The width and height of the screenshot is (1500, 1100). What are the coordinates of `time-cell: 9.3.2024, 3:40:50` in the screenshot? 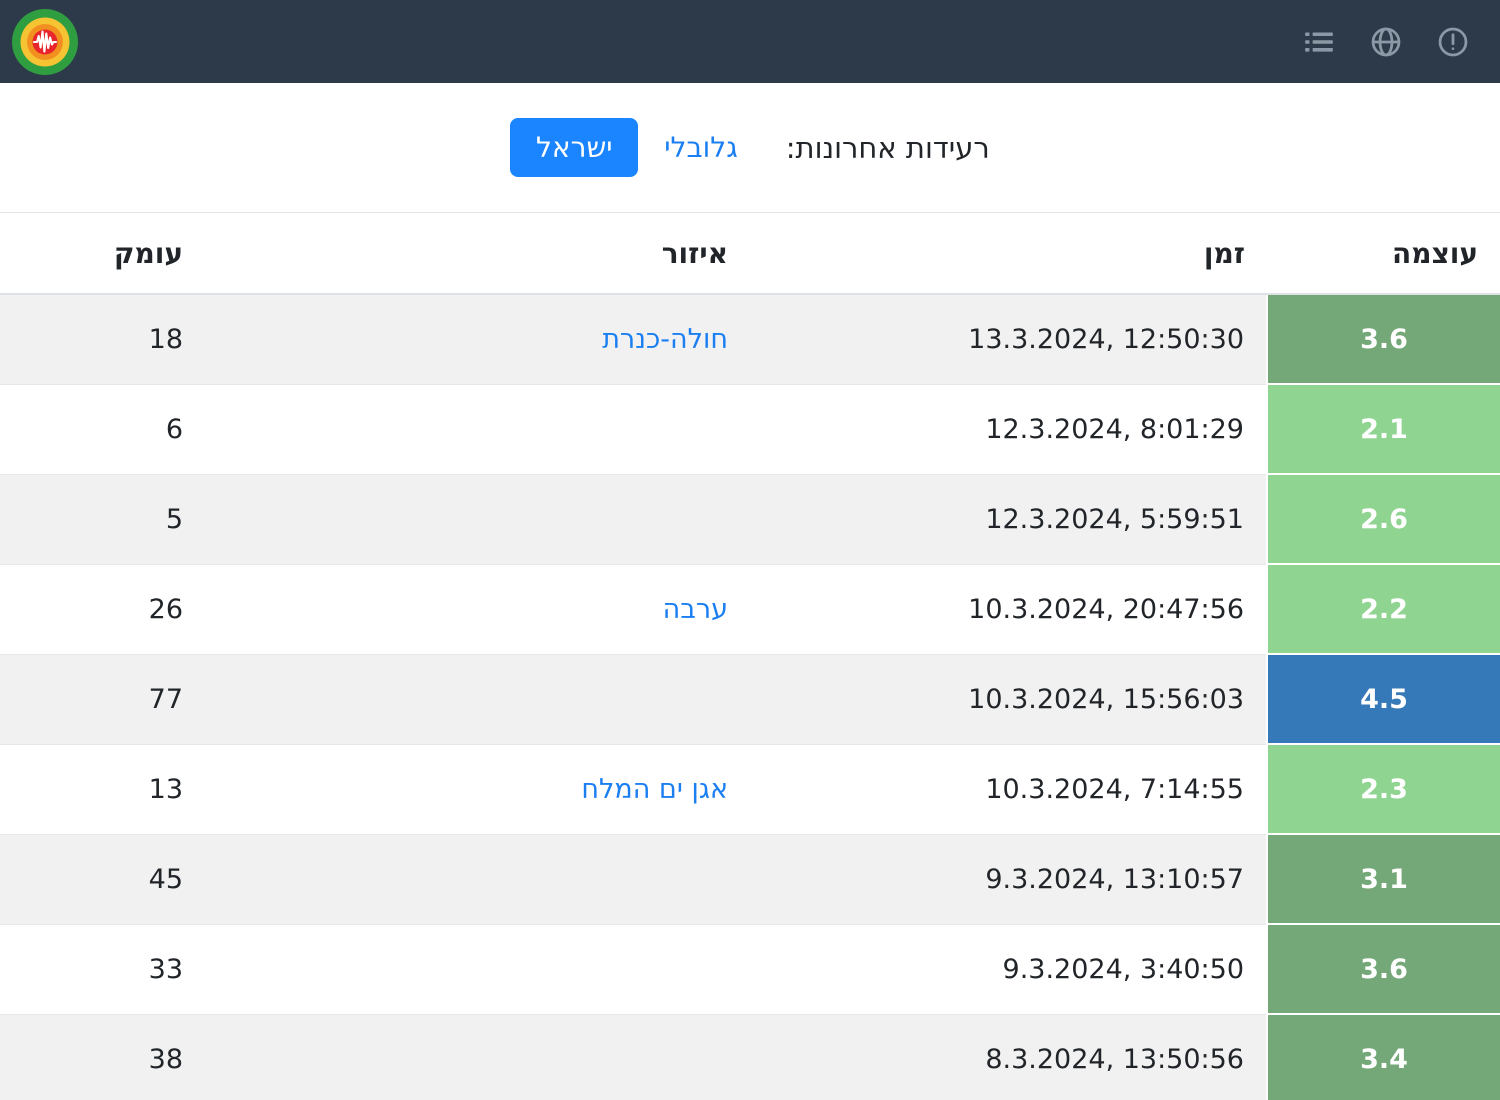 It's located at (1008, 968).